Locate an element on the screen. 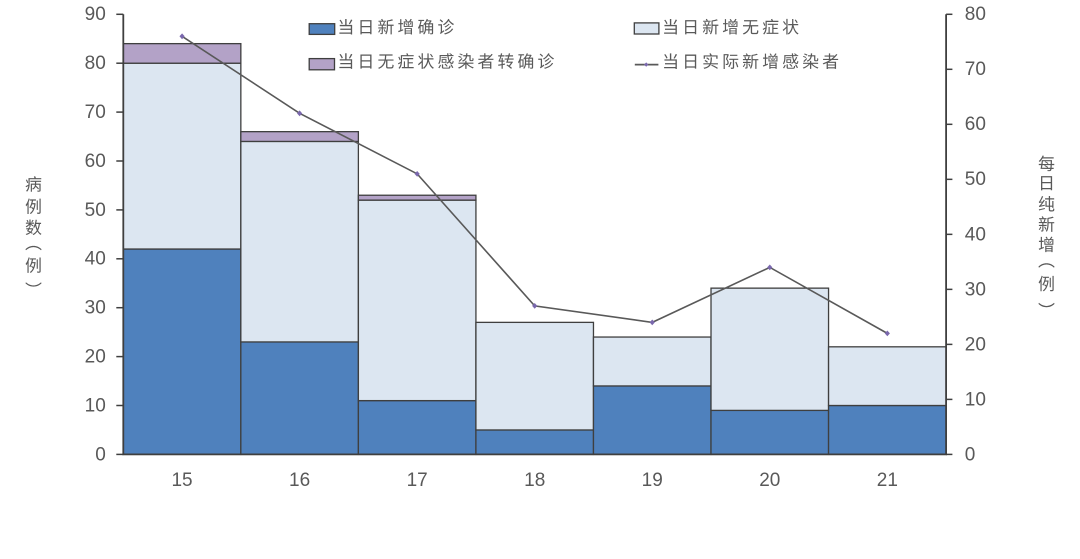  svg-text: 16 is located at coordinates (299, 480).